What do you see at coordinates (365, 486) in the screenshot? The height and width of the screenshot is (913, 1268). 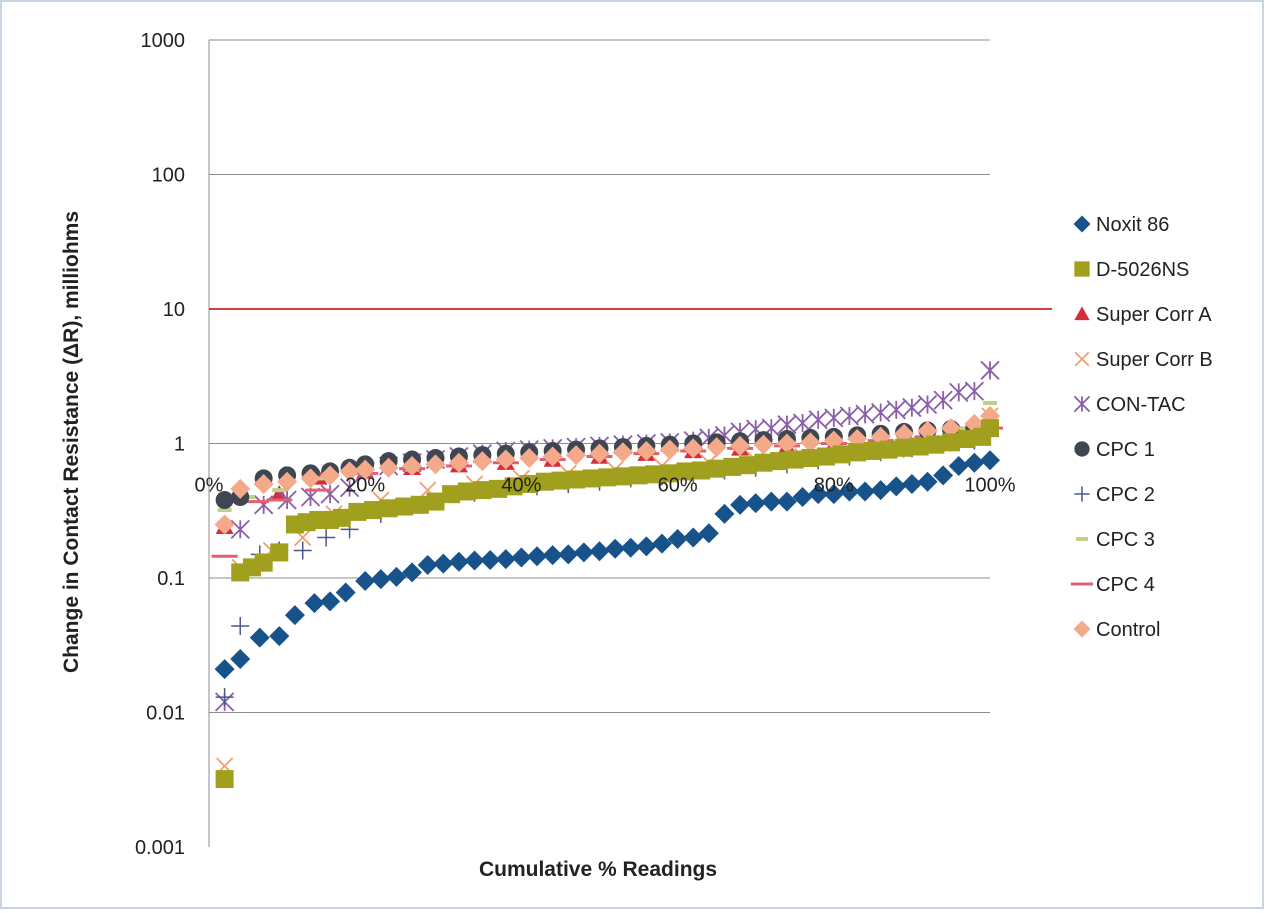 I see `x-tick-label: 20%` at bounding box center [365, 486].